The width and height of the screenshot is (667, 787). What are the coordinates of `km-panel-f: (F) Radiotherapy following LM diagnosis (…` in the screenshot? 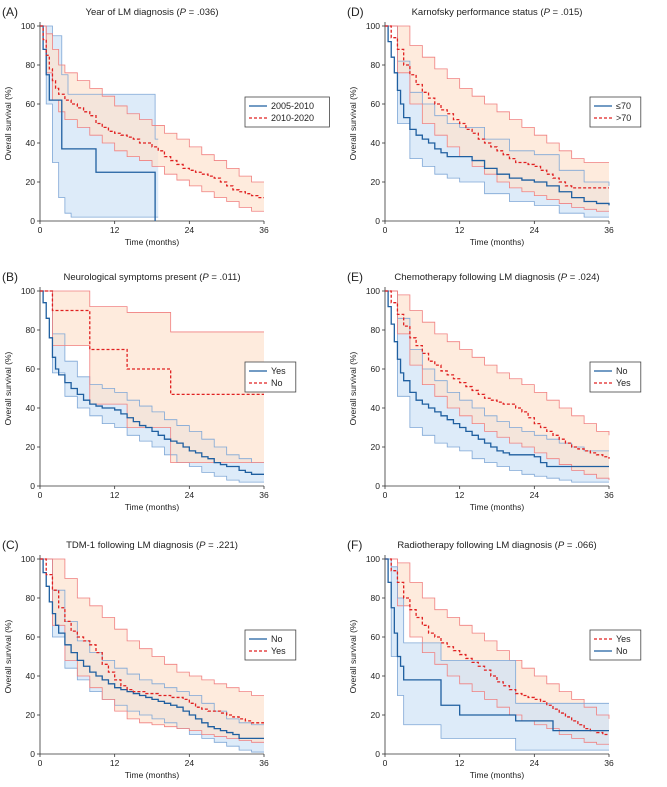 It's located at (494, 659).